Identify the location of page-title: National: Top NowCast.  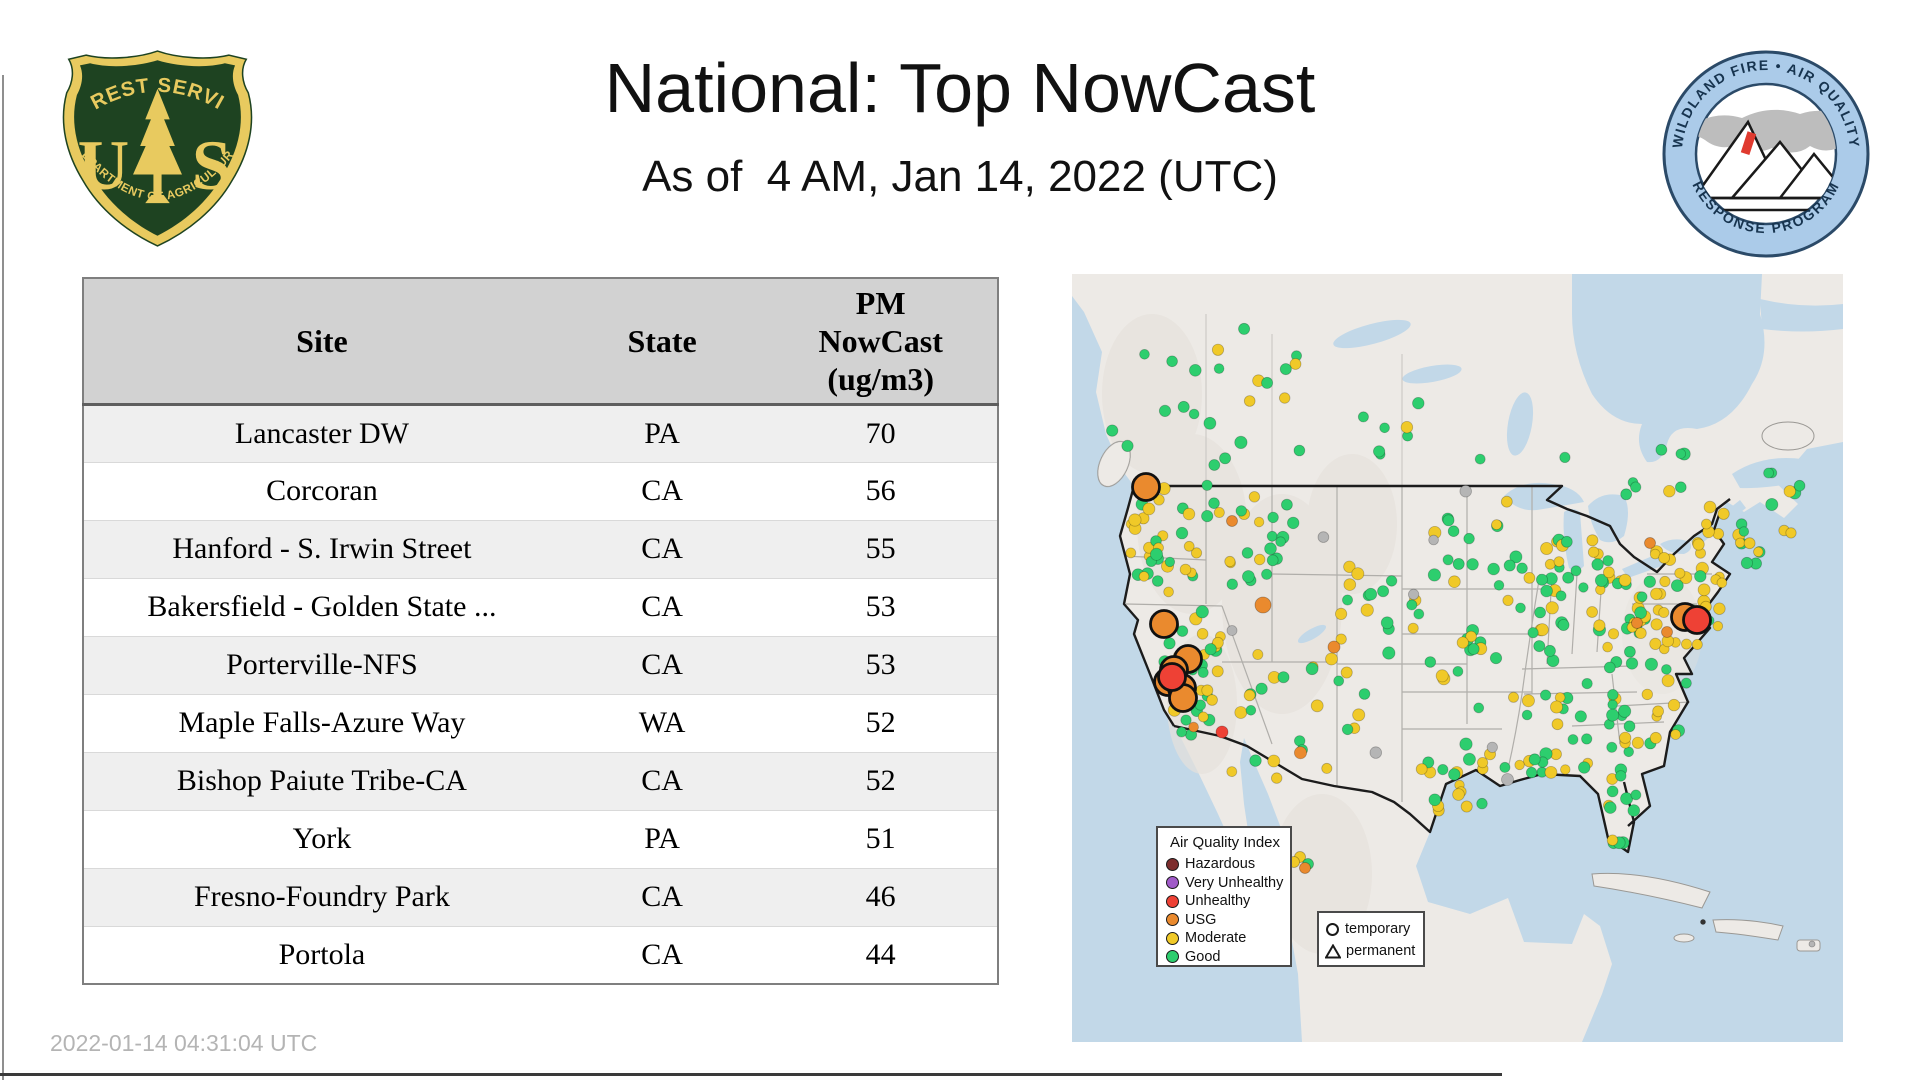
(960, 88).